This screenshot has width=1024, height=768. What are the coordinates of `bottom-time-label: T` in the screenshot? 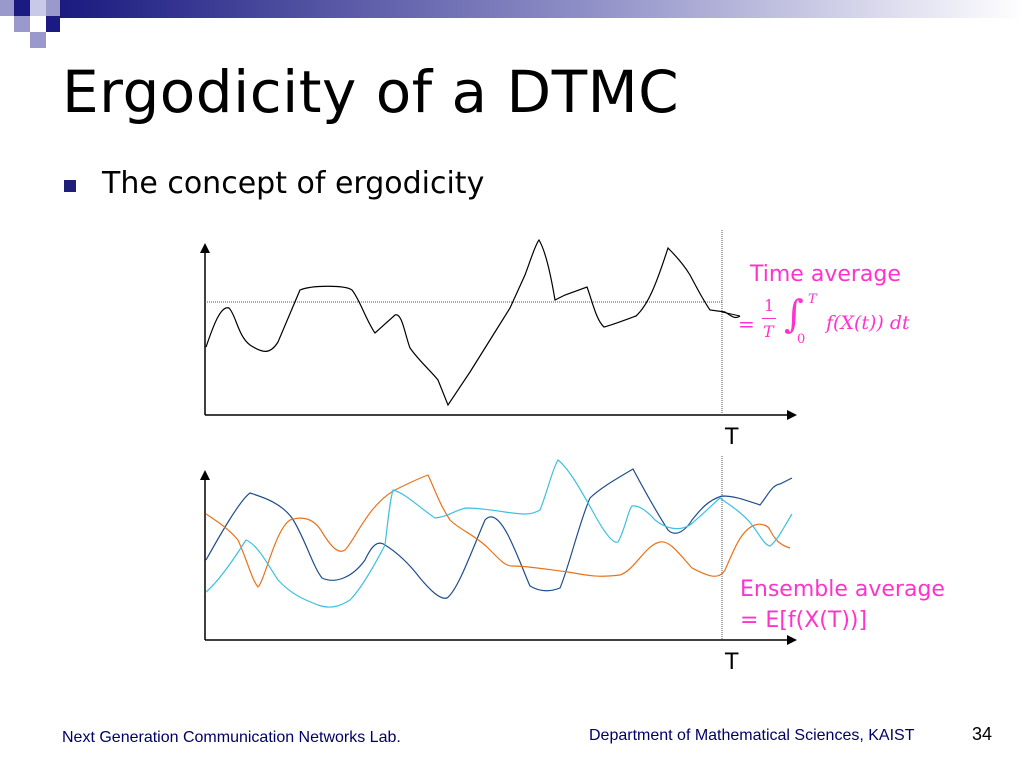 It's located at (732, 662).